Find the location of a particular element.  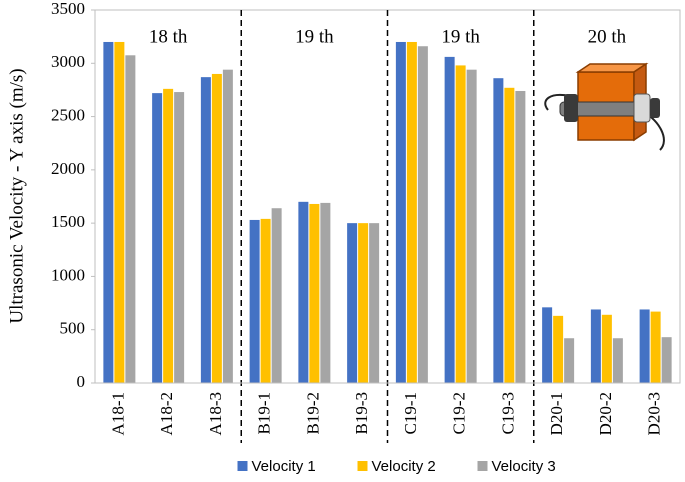

legend-label: Velocity 1 is located at coordinates (284, 466).